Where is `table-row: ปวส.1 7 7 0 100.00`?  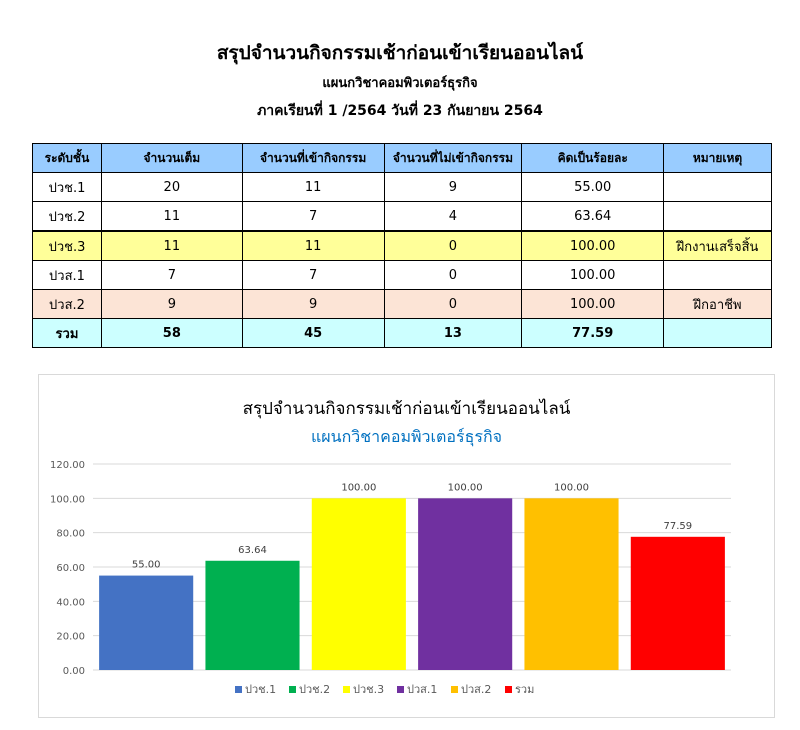
table-row: ปวส.1 7 7 0 100.00 is located at coordinates (402, 275).